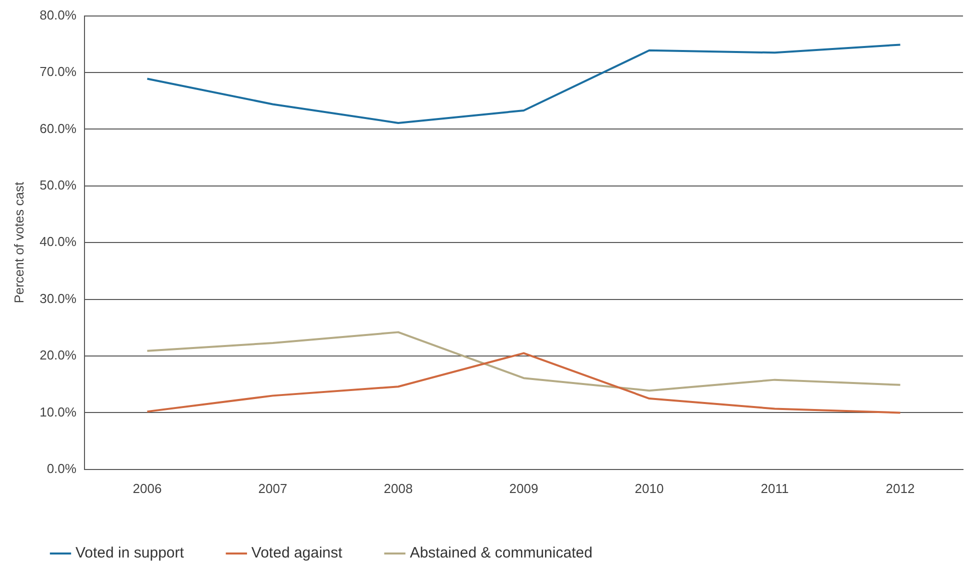 The image size is (965, 571). I want to click on x-tick-label: 2011, so click(774, 488).